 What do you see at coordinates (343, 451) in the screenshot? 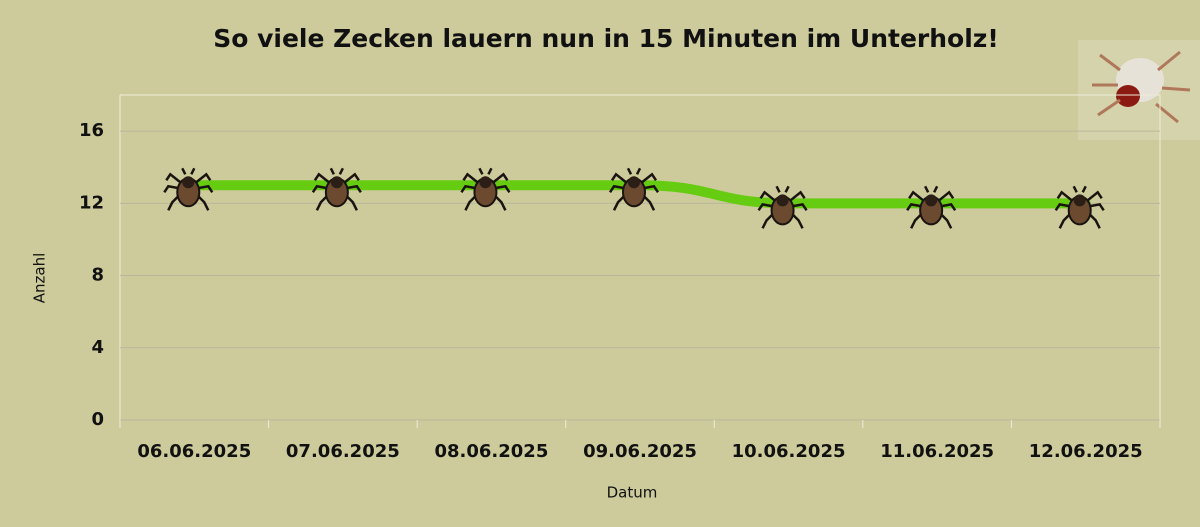
I see `x-tick-label: 07.06.2025` at bounding box center [343, 451].